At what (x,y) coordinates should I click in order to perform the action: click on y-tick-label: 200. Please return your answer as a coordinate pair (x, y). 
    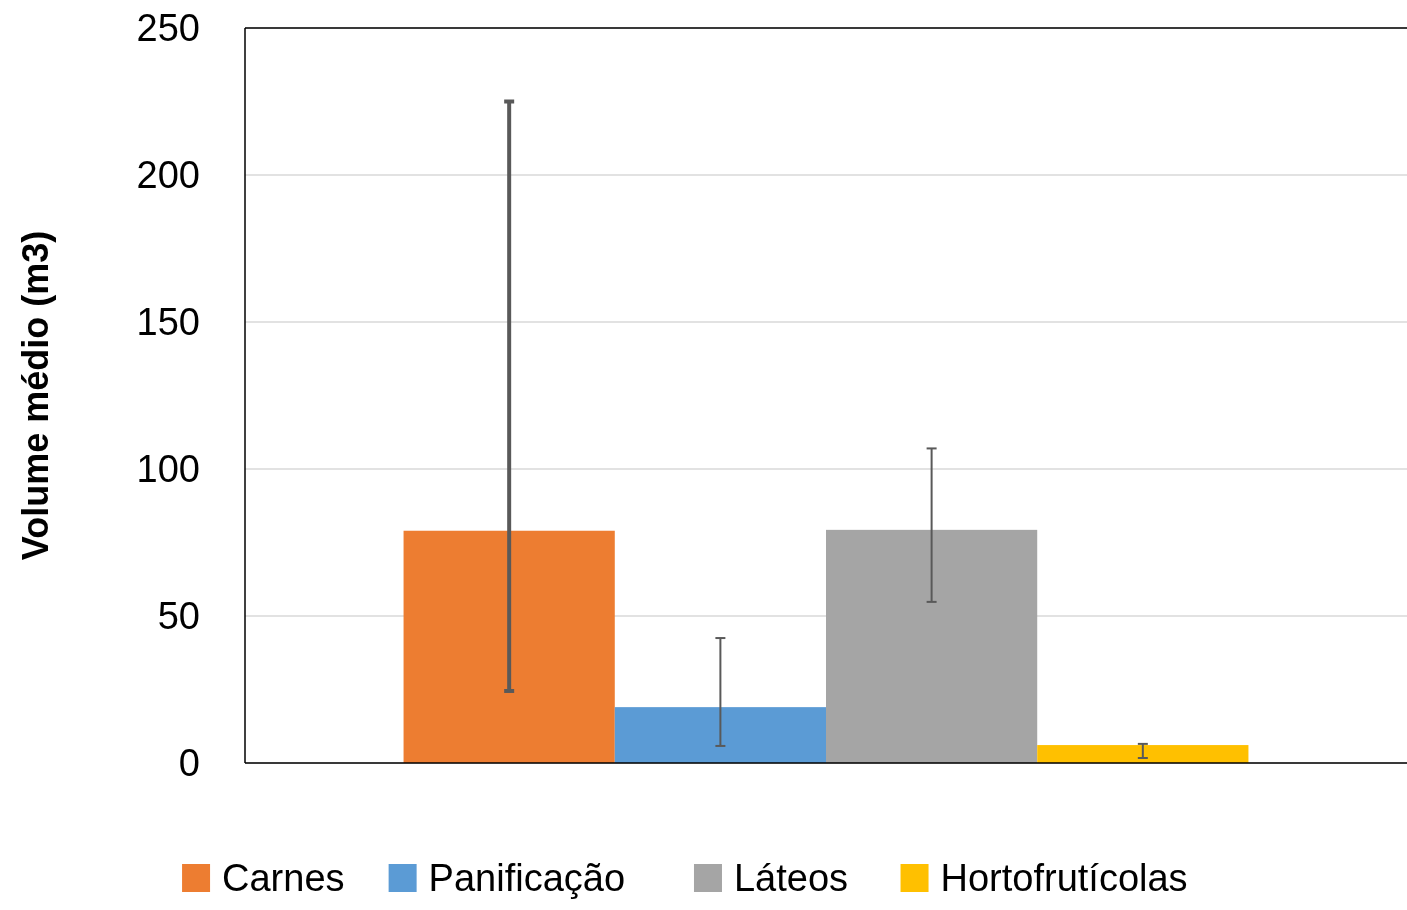
    Looking at the image, I should click on (168, 175).